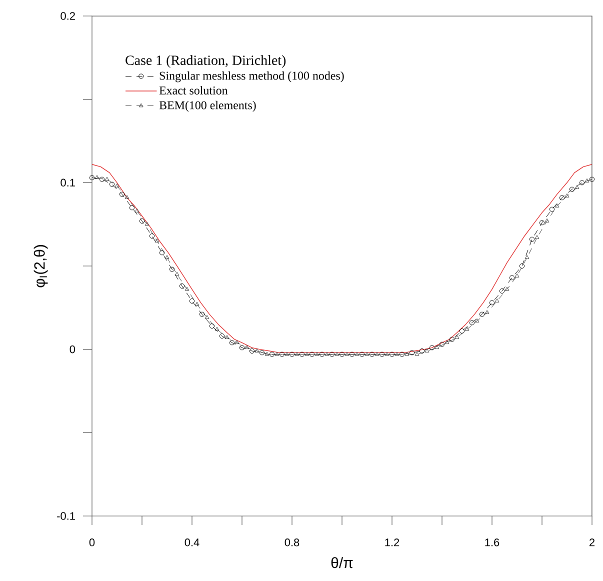  Describe the element at coordinates (292, 542) in the screenshot. I see `x-tick-label: 0.8` at that location.